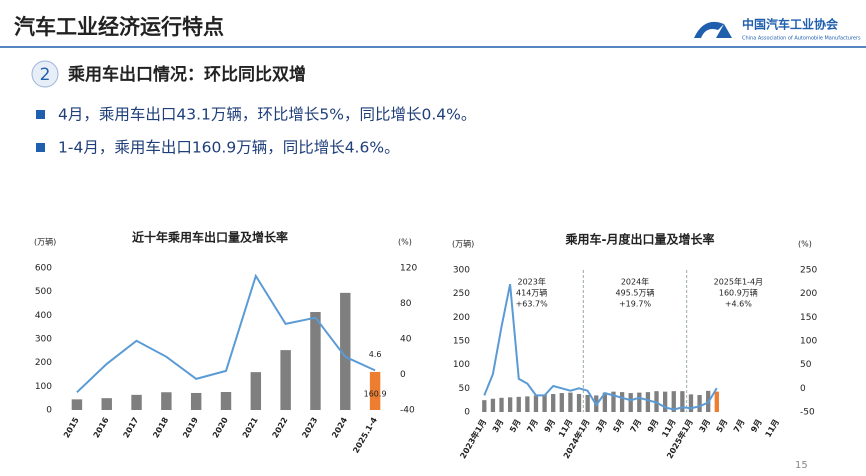 The image size is (866, 476). I want to click on bar-value-label: 160.9, so click(375, 393).